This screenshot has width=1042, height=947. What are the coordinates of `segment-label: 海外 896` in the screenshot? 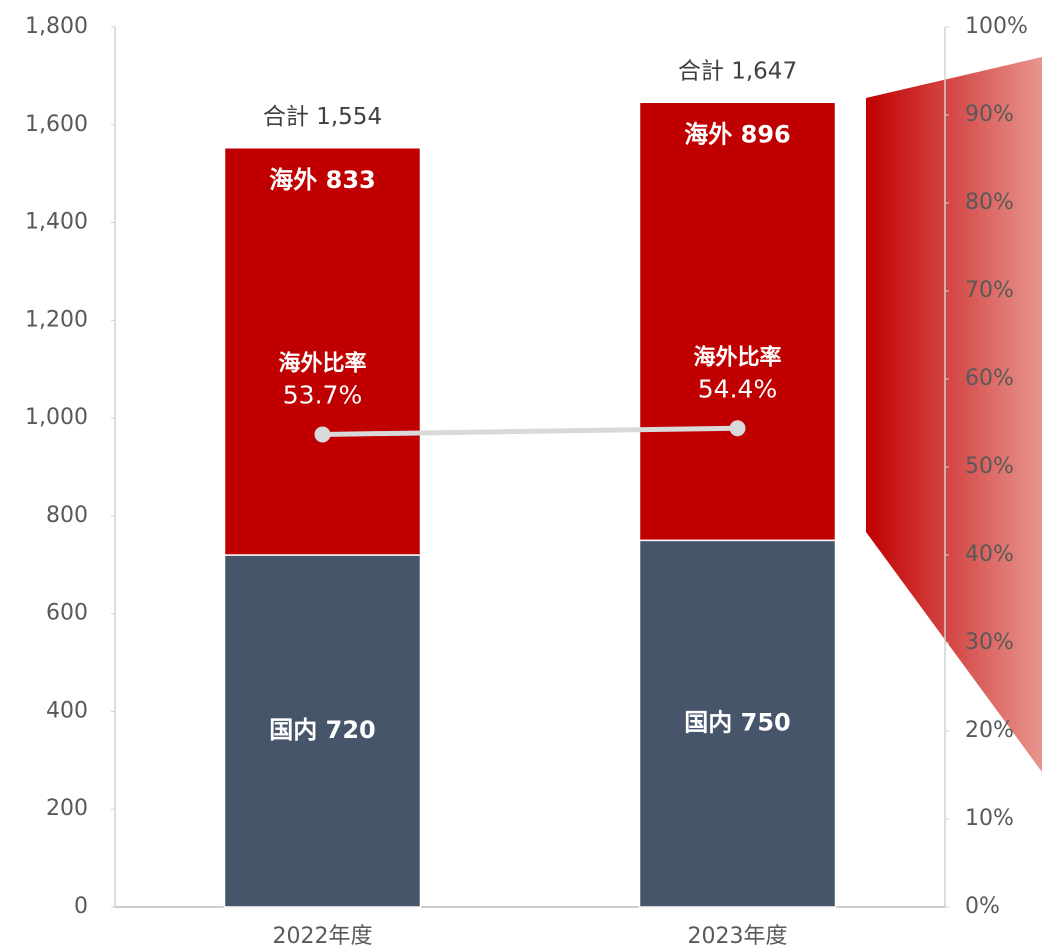 It's located at (737, 134).